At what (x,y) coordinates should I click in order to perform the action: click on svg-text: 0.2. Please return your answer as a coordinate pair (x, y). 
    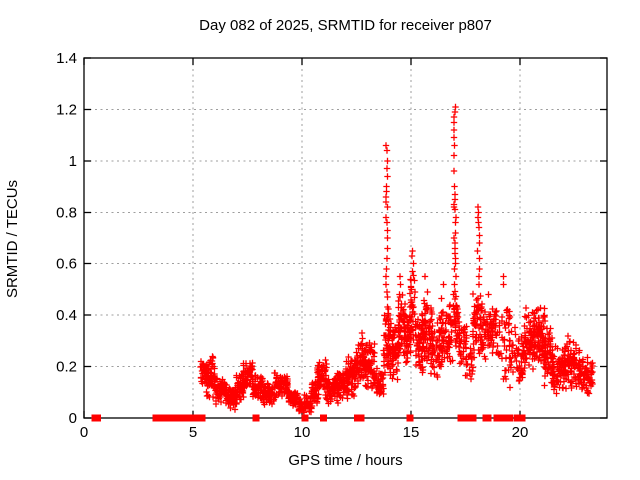
    Looking at the image, I should click on (66, 367).